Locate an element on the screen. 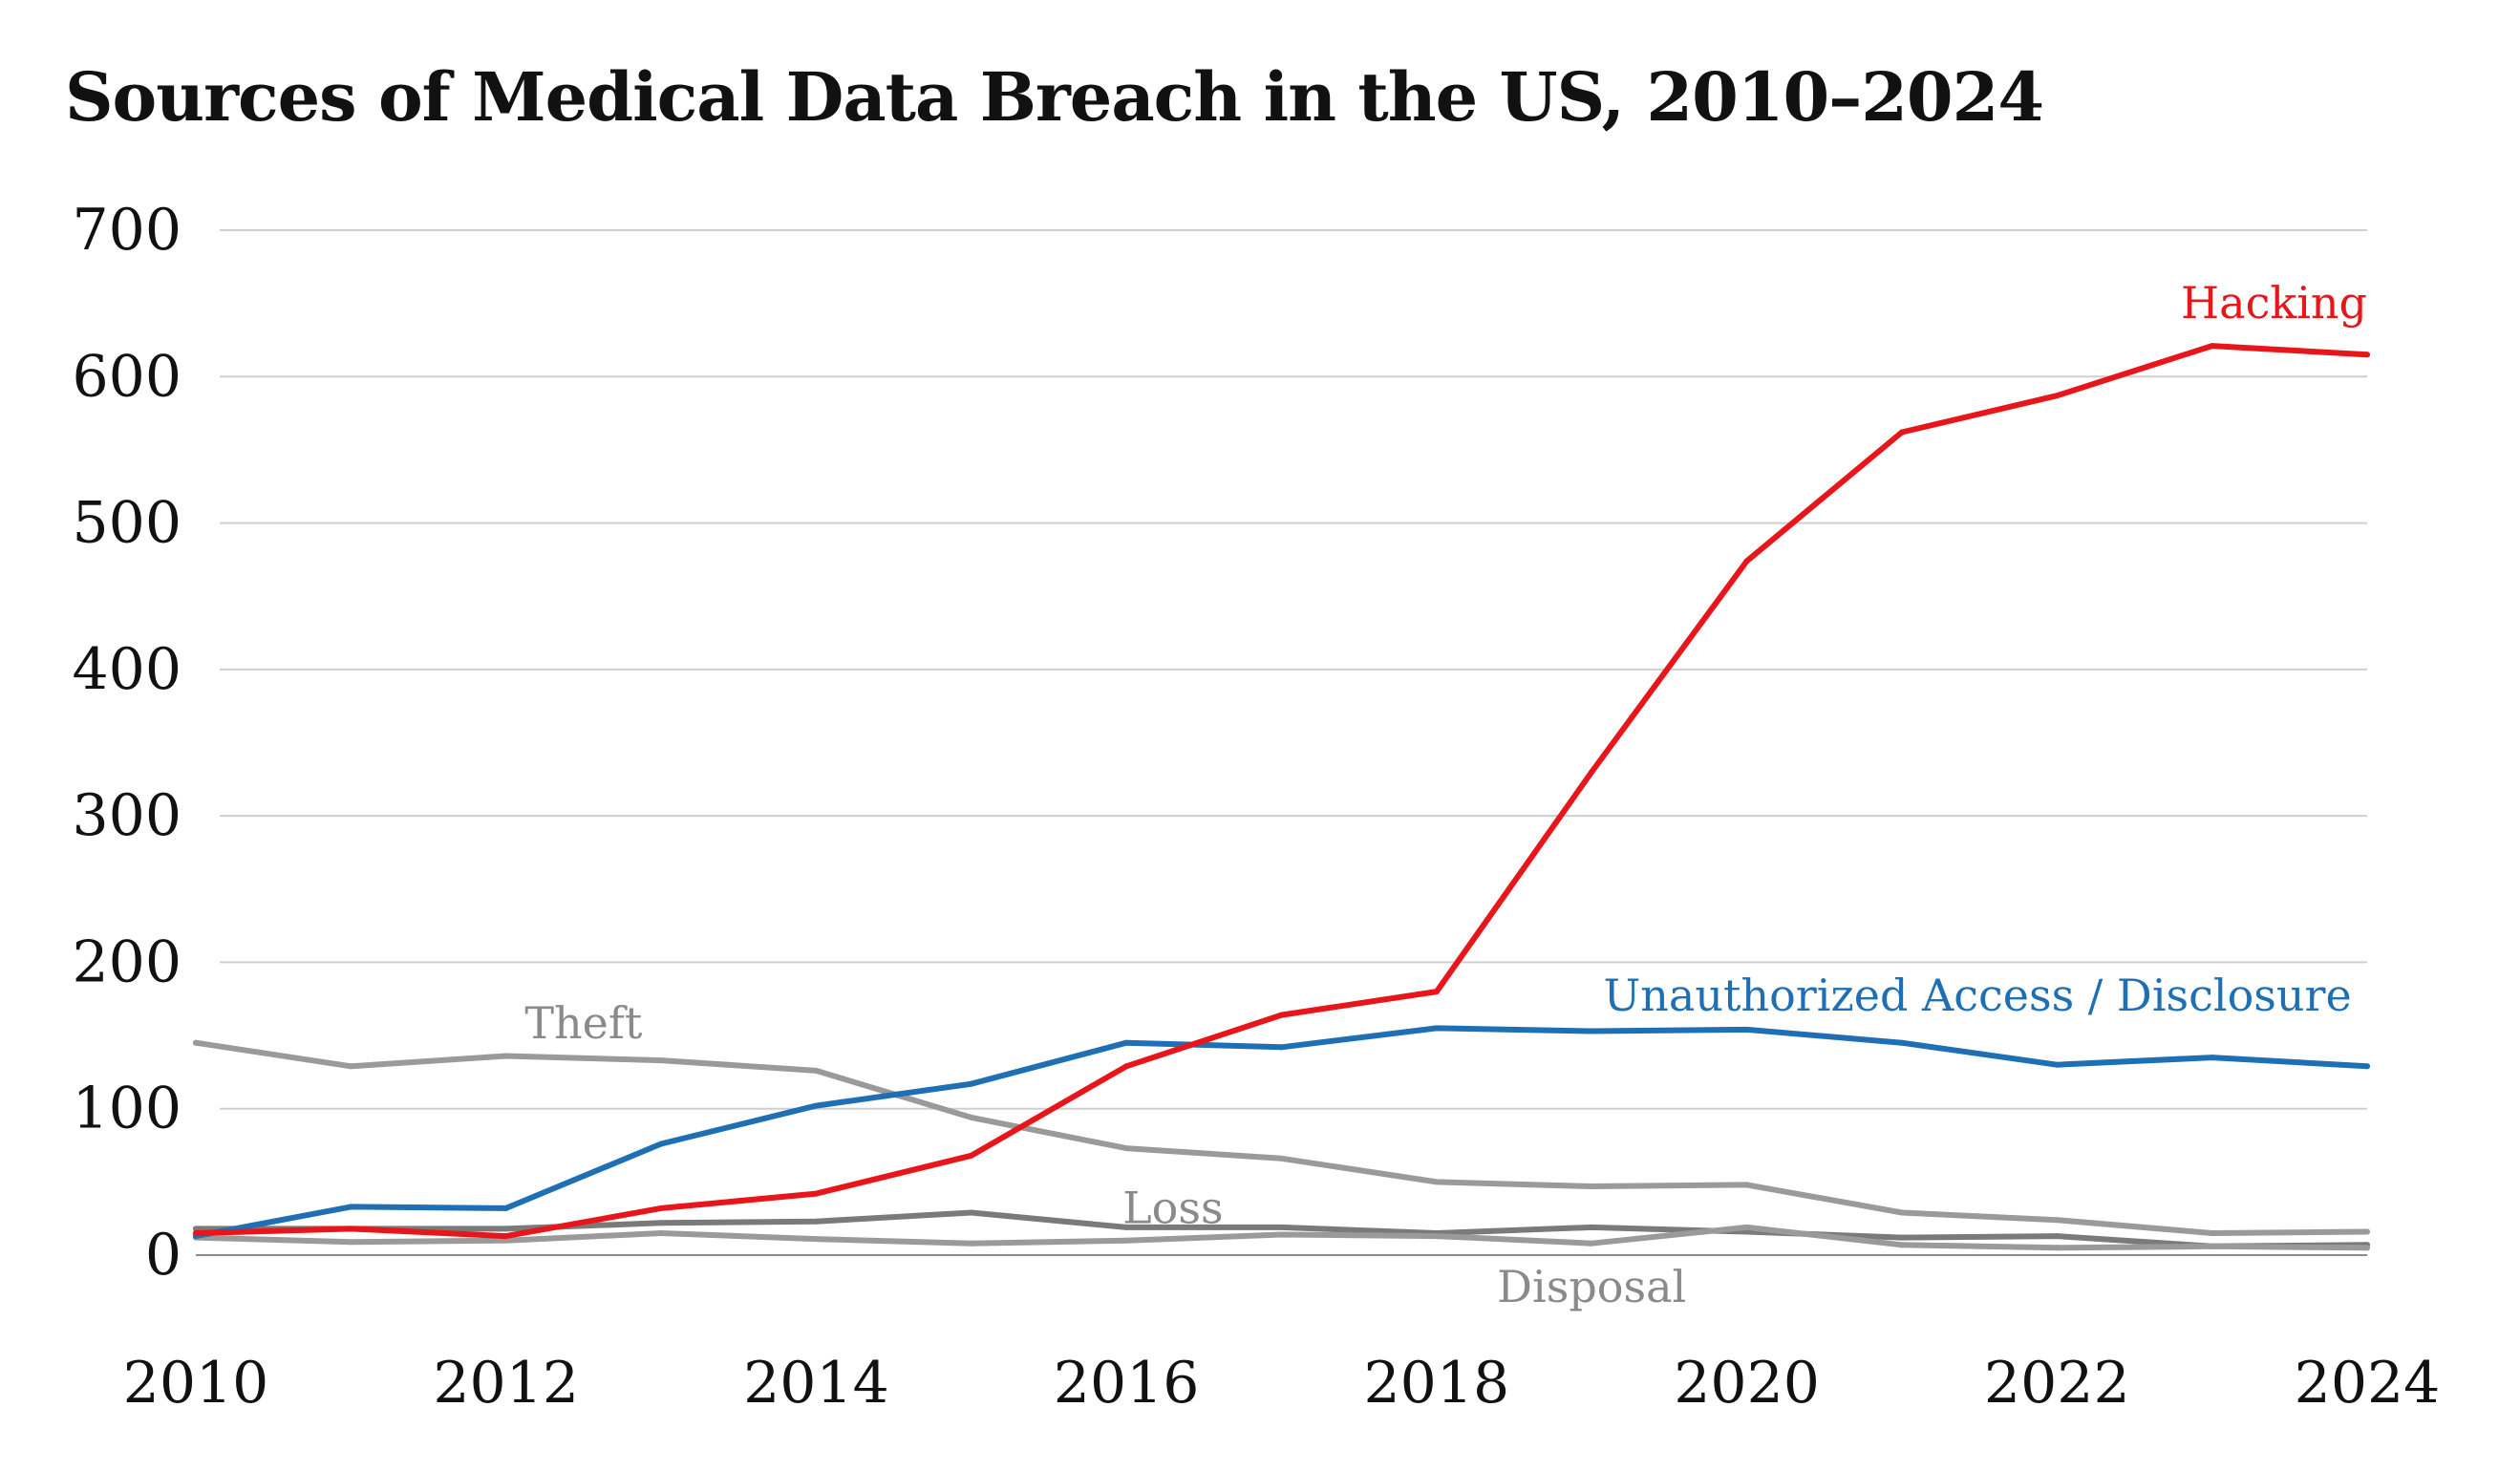 The height and width of the screenshot is (1471, 2520). y-tick-label-0: 0 is located at coordinates (163, 1255).